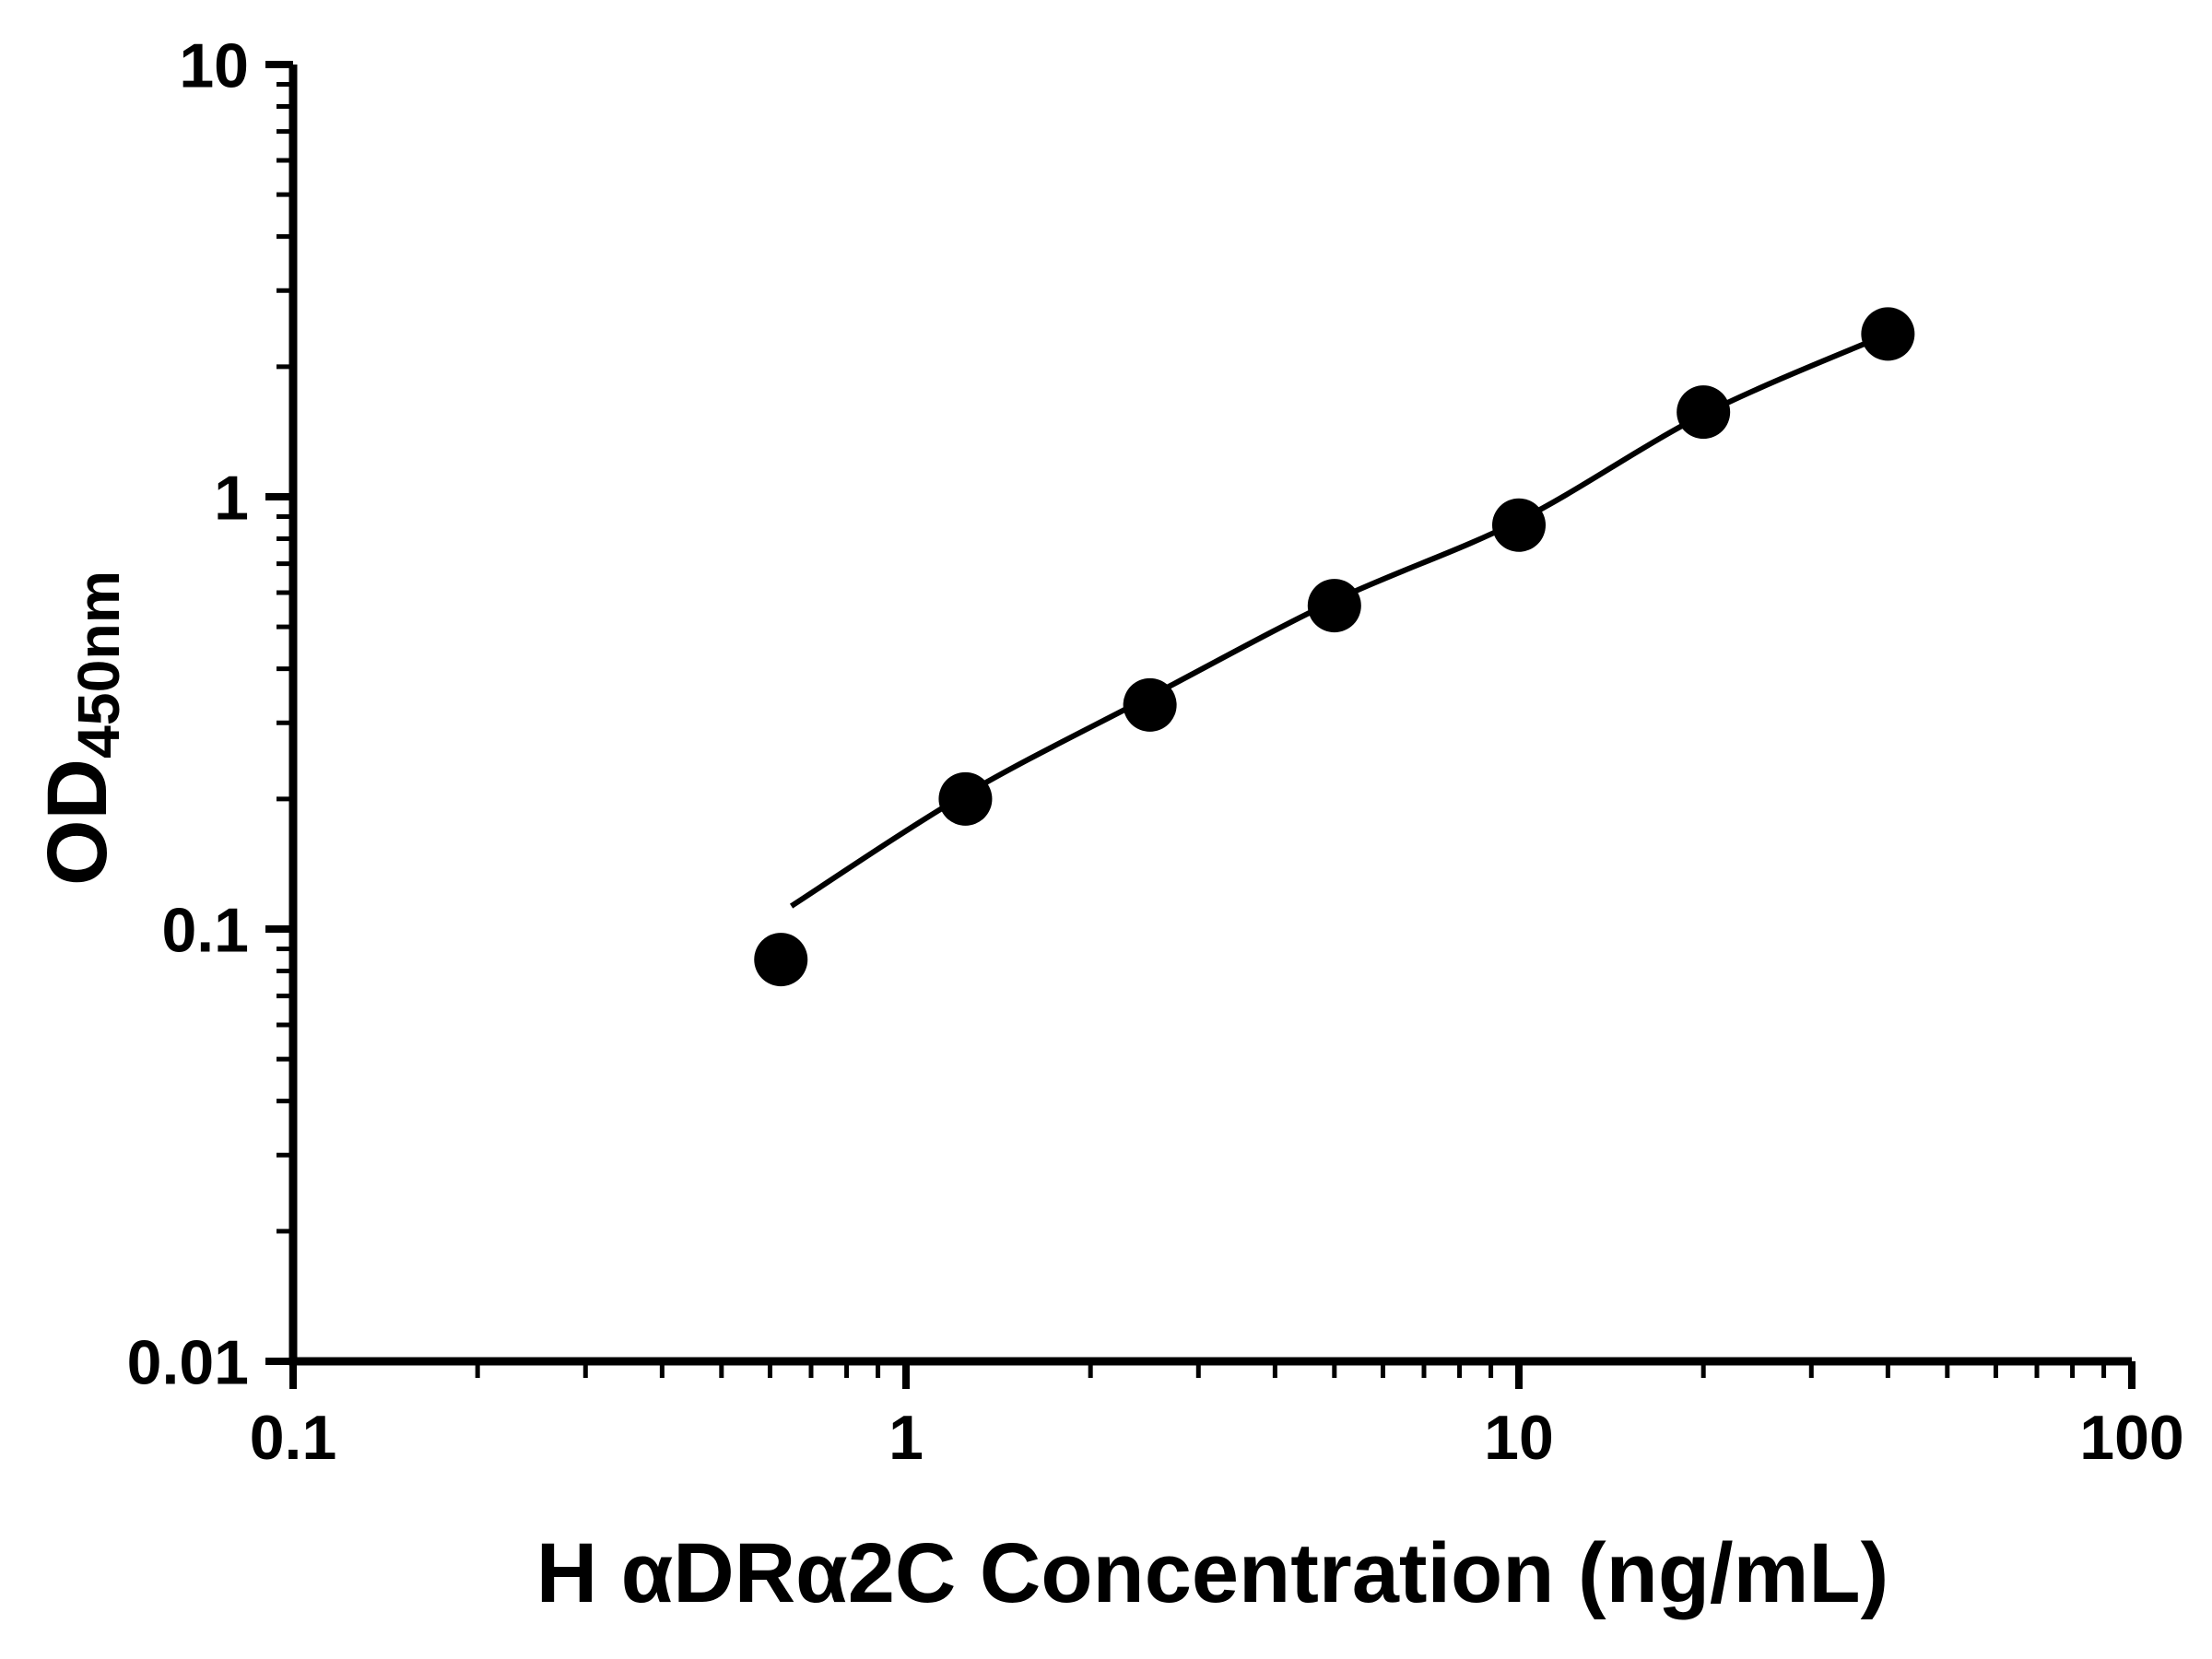 The width and height of the screenshot is (2212, 1659). I want to click on y-tick-label: 1, so click(231, 498).